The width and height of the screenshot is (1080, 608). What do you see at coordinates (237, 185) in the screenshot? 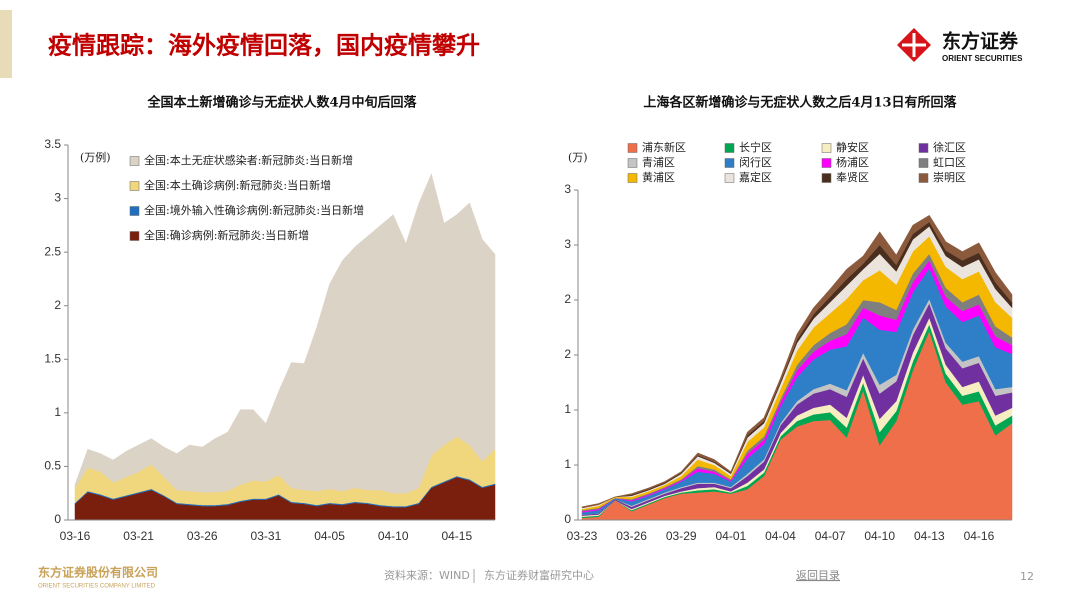
I see `legend-label: 全国:本土确诊病例:新冠肺炎:当日新增` at bounding box center [237, 185].